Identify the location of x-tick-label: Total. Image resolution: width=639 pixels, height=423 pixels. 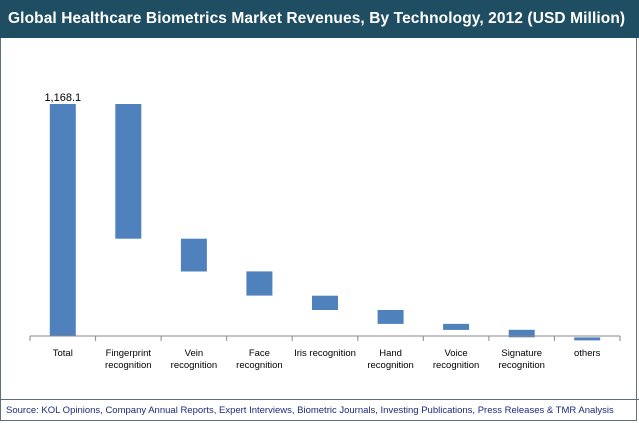
(63, 353).